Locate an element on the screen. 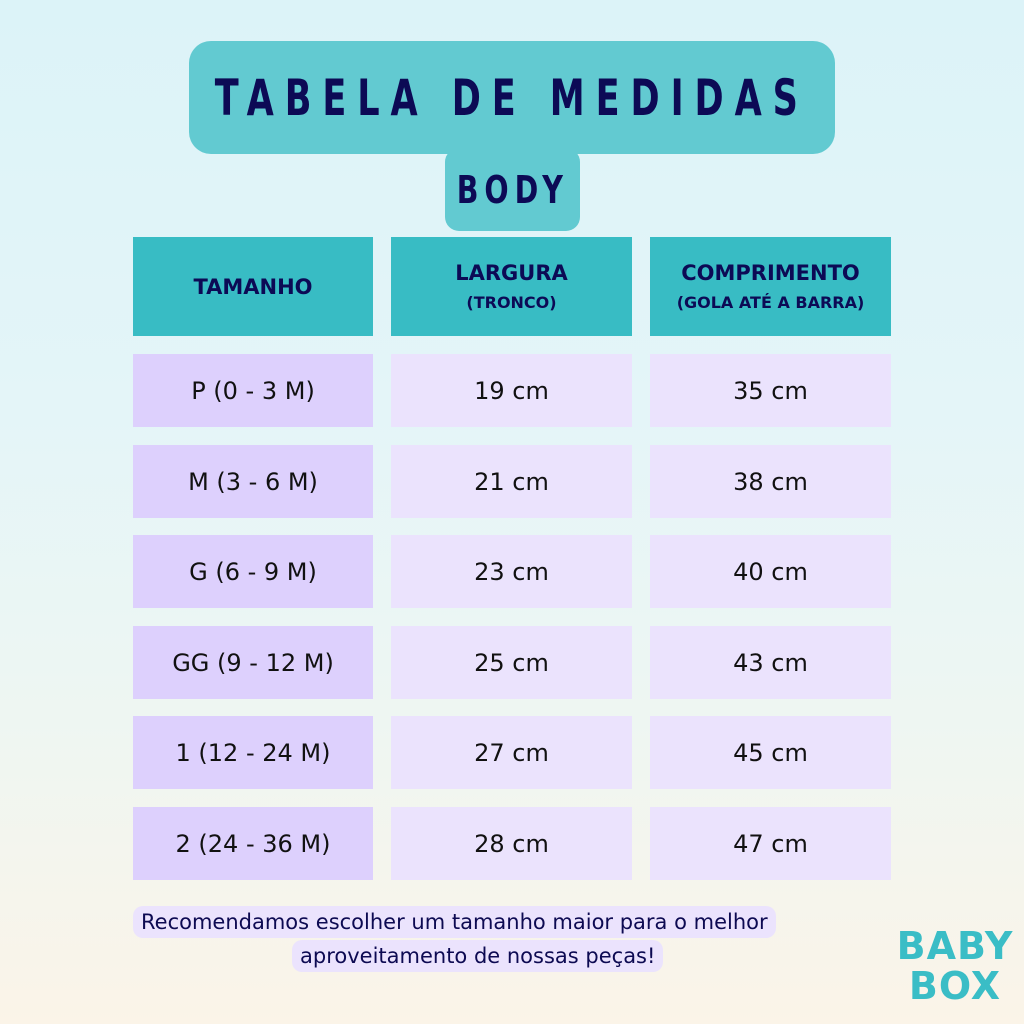 This screenshot has height=1024, width=1024. size-cell: GG (9 - 12 M) is located at coordinates (253, 662).